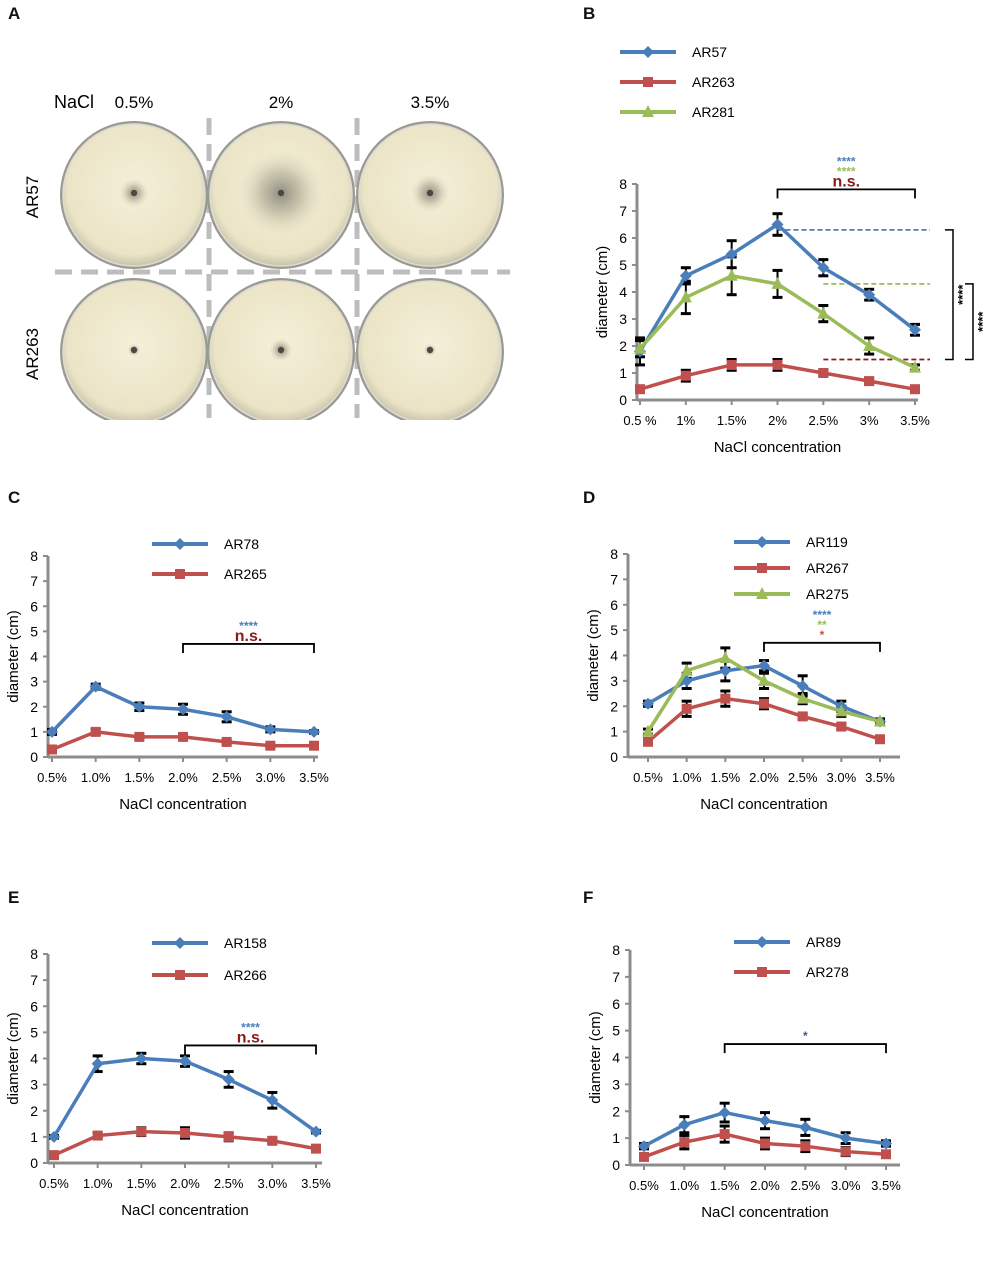 The height and width of the screenshot is (1268, 1000). What do you see at coordinates (685, 420) in the screenshot?
I see `x-tick-label: 1%` at bounding box center [685, 420].